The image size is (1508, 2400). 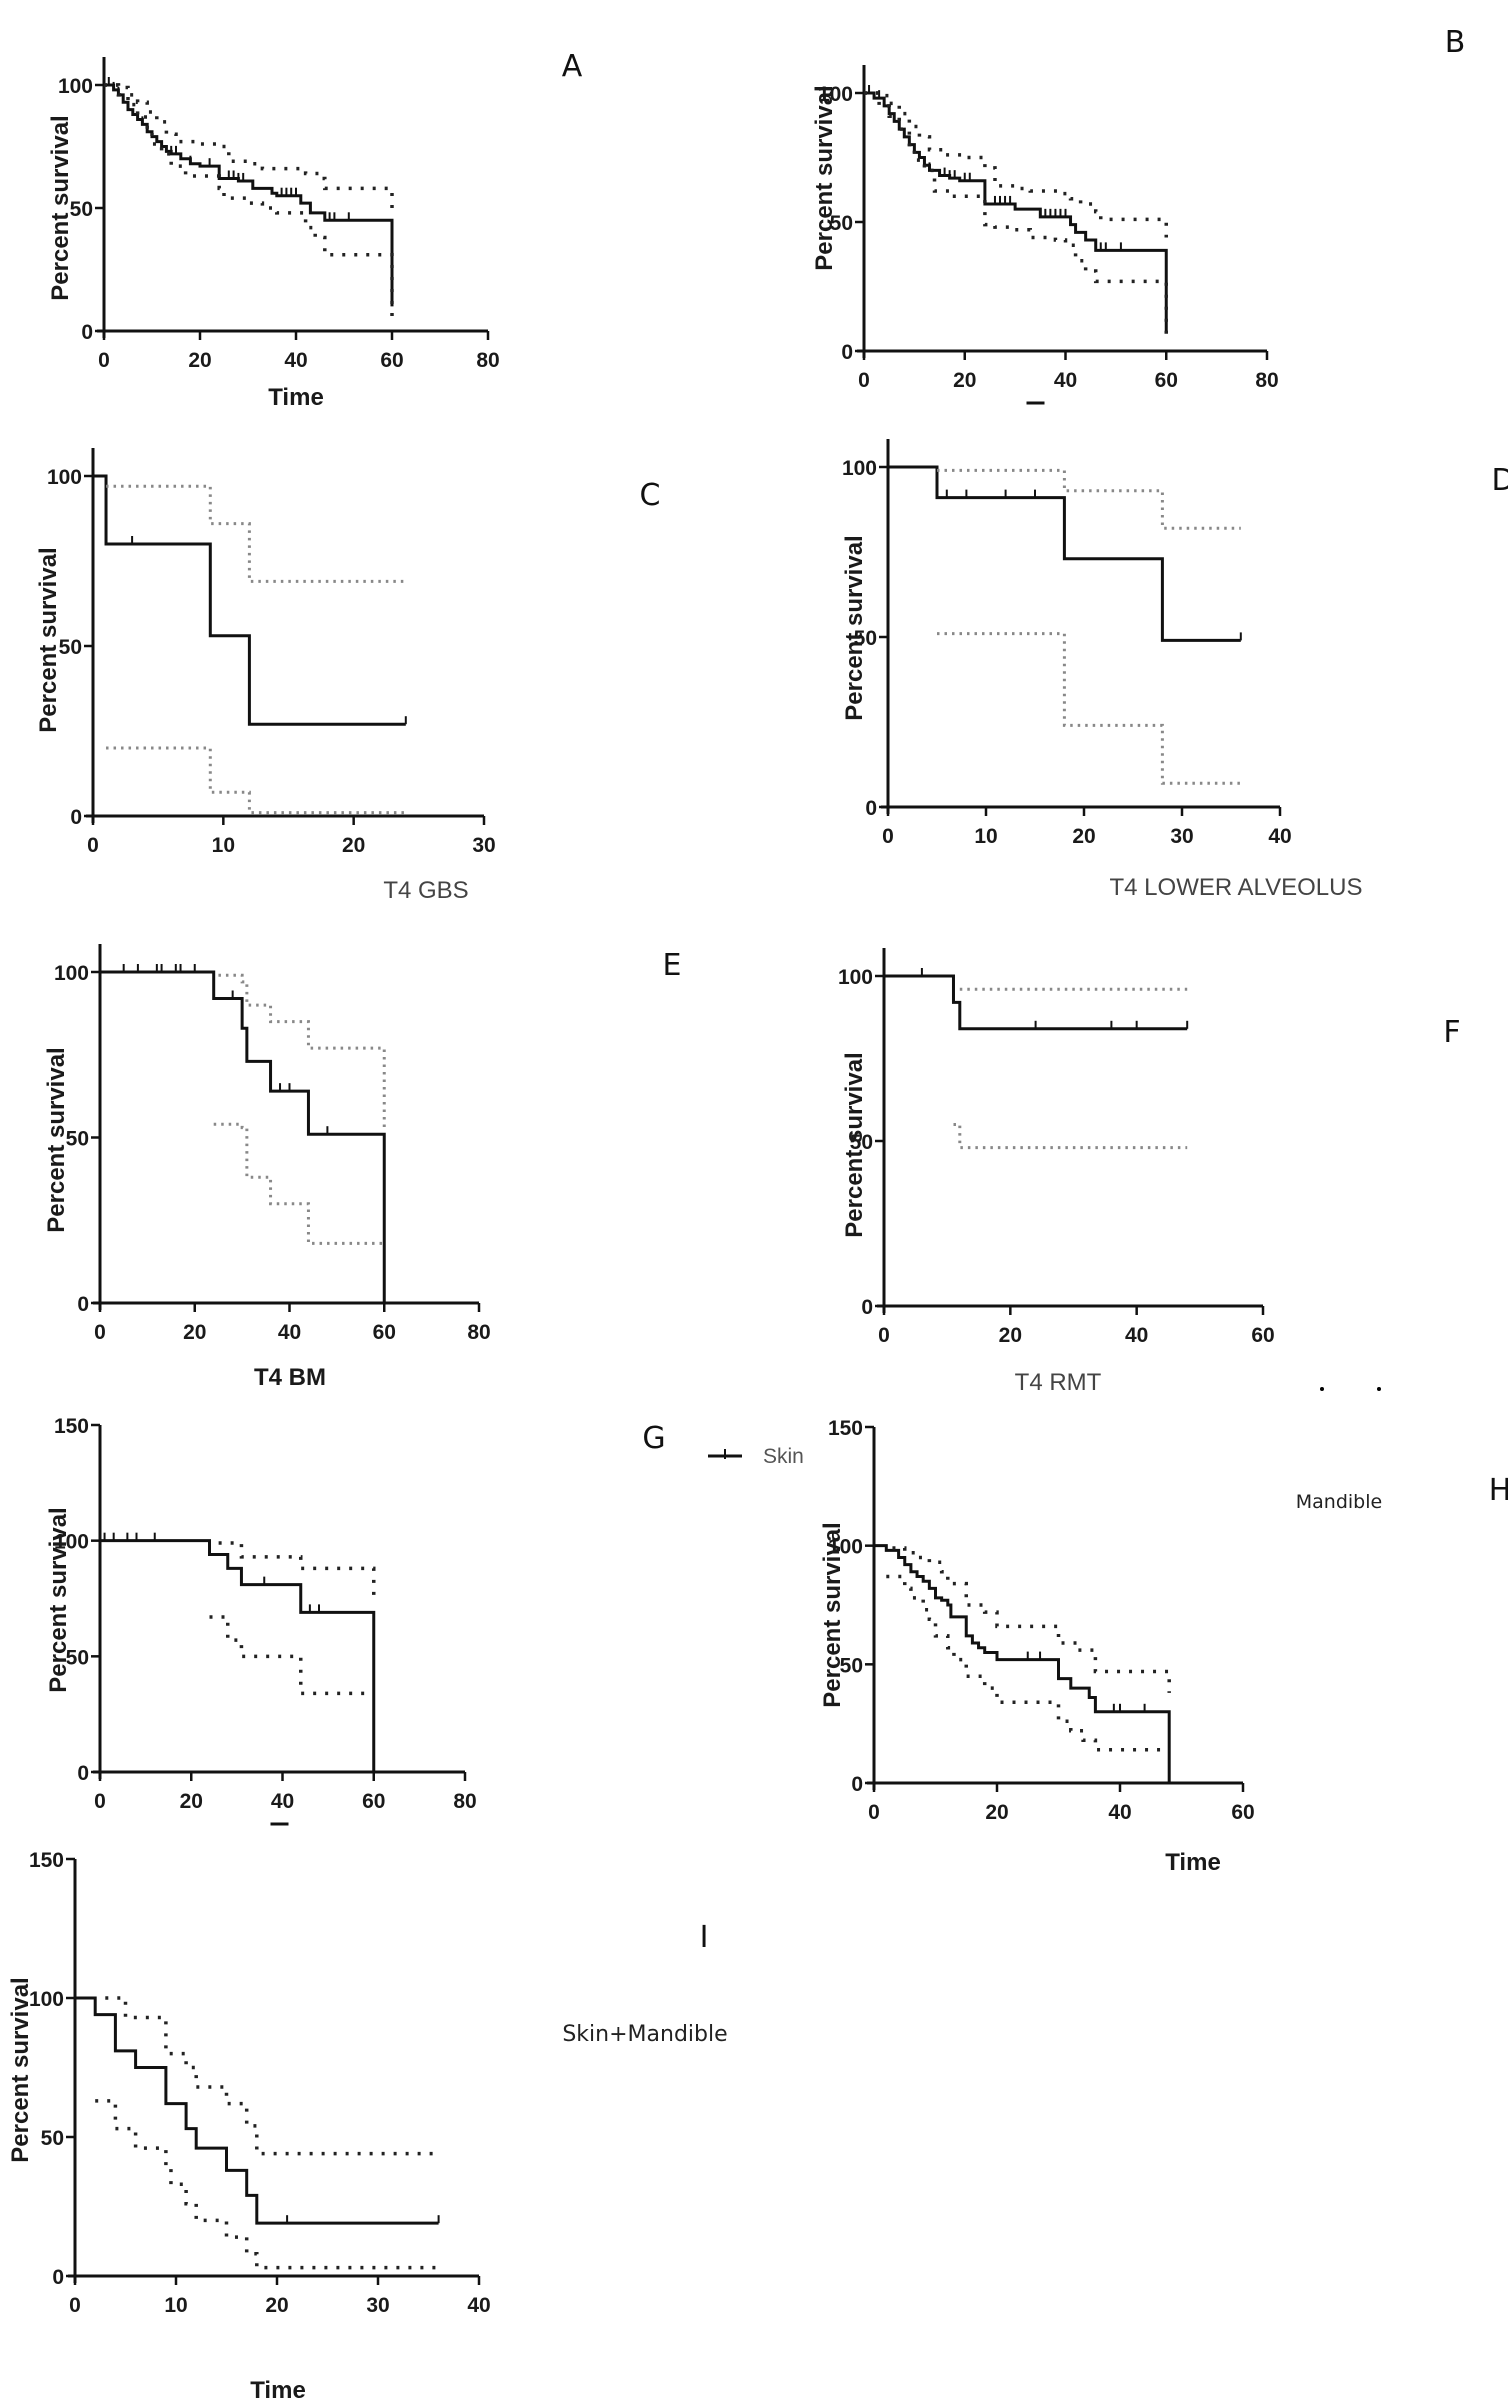 I want to click on stray-dot, so click(x=1322, y=1389).